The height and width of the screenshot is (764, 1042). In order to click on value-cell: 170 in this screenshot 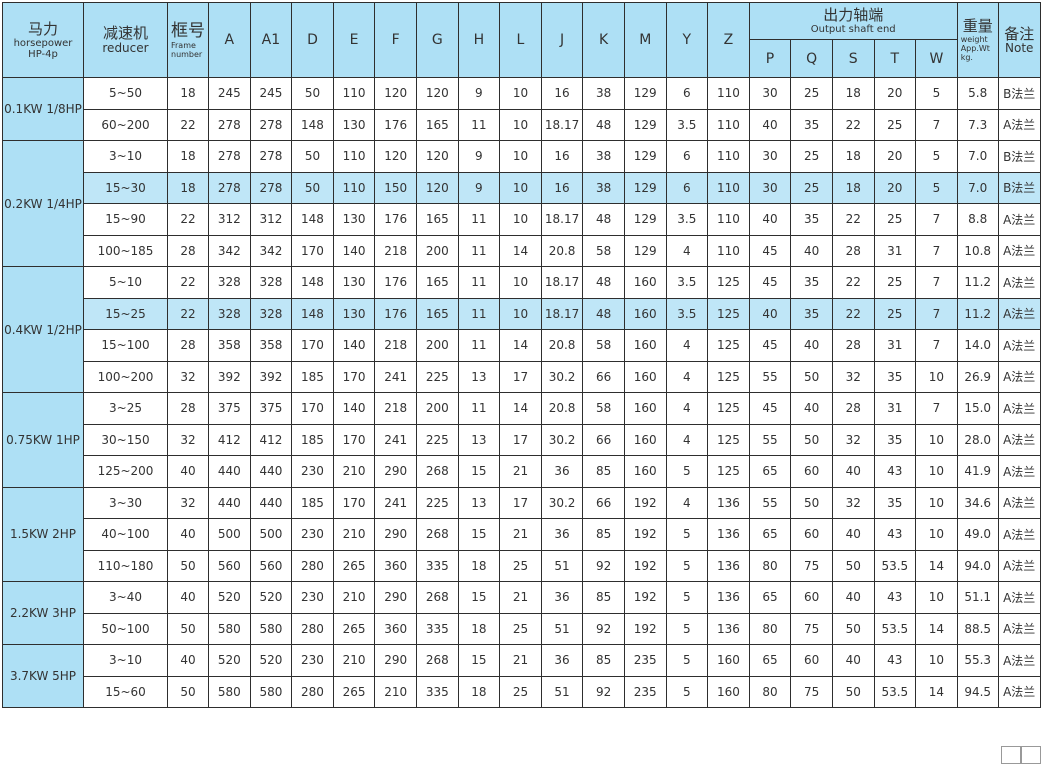, I will do `click(312, 345)`.